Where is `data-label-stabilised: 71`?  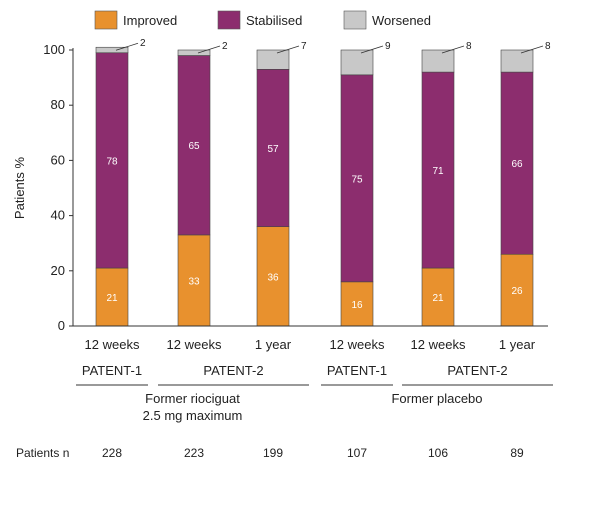
data-label-stabilised: 71 is located at coordinates (438, 171).